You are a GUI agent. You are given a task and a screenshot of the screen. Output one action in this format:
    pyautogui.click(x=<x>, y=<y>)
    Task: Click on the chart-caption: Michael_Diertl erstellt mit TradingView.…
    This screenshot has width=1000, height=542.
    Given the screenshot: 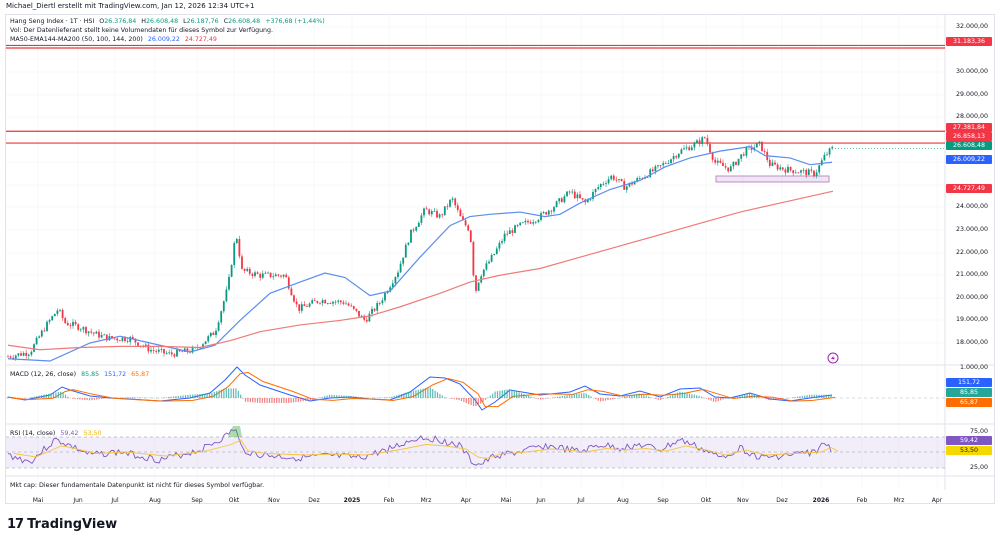 What is the action you would take?
    pyautogui.click(x=130, y=6)
    